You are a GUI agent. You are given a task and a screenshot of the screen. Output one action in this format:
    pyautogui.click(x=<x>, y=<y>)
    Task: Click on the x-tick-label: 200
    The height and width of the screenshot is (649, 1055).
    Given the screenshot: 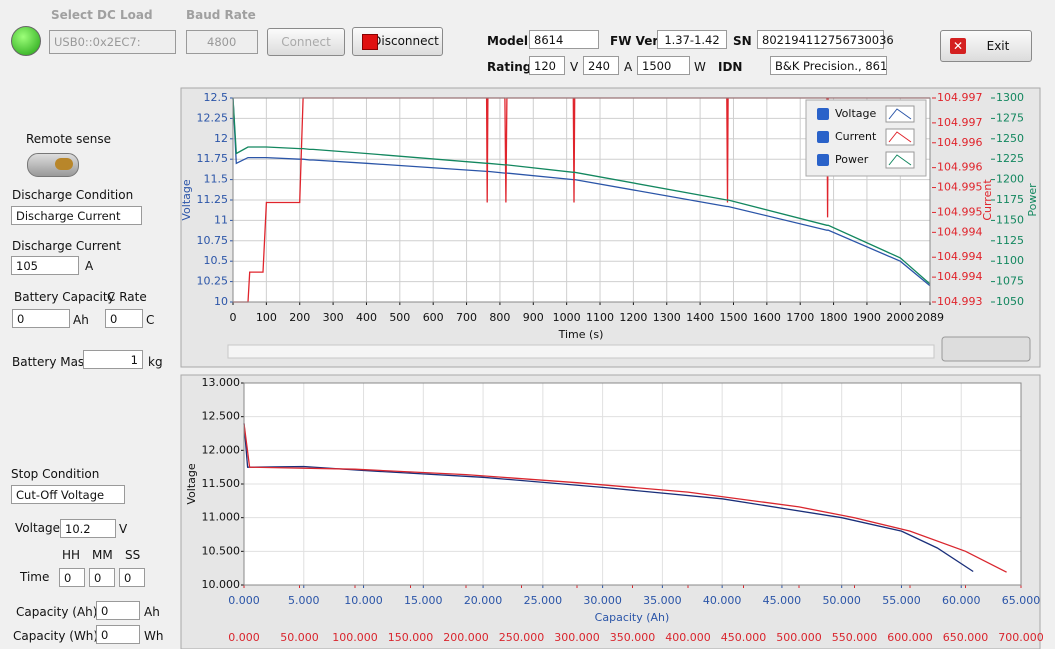 What is the action you would take?
    pyautogui.click(x=299, y=317)
    